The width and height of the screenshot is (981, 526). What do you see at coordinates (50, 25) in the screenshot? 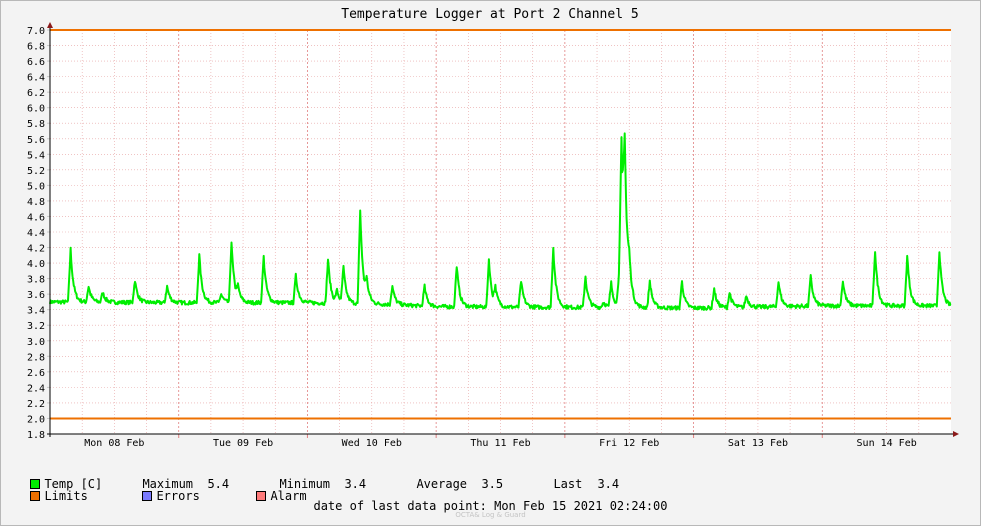
I see `y-axis-arrow` at bounding box center [50, 25].